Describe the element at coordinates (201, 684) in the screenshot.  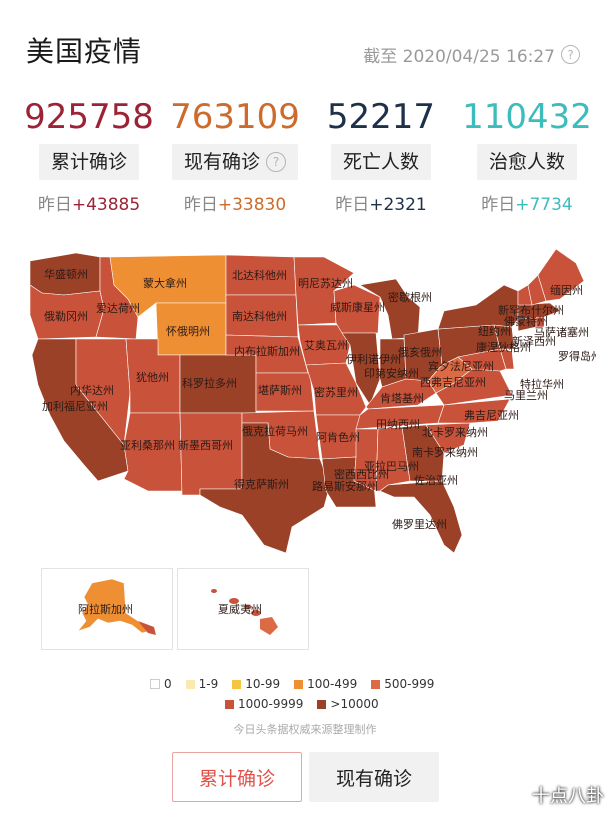
I see `legend-item: 1-9` at that location.